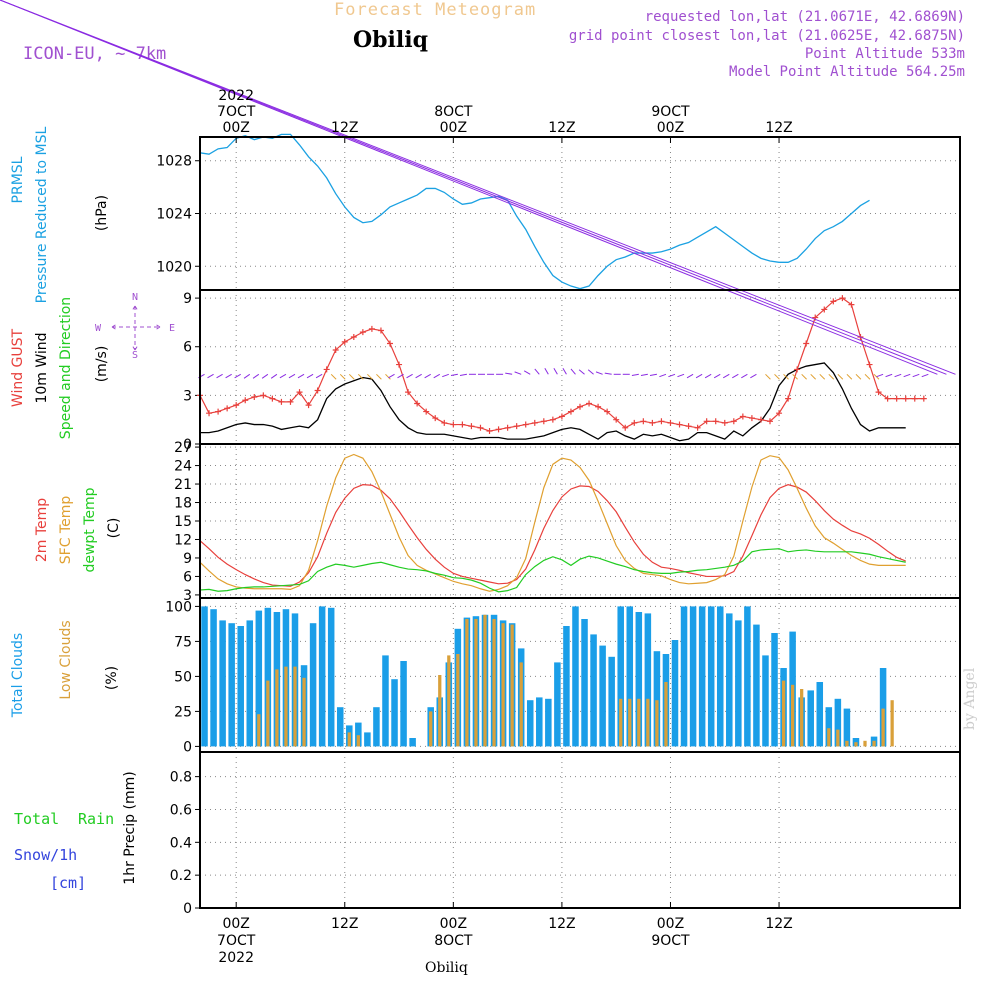 The height and width of the screenshot is (1000, 1000). I want to click on ytick-label-clouds: 0, so click(187, 747).